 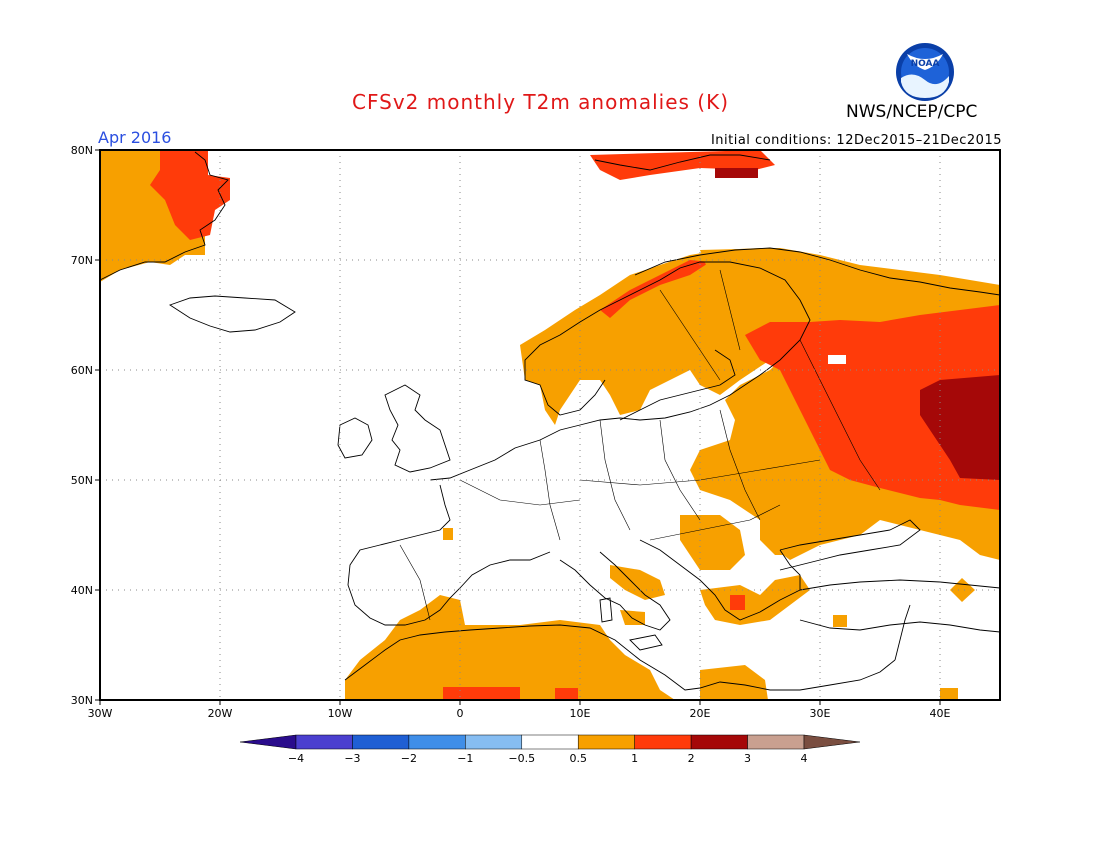 I want to click on lon-tick-label: 10E, so click(x=580, y=713).